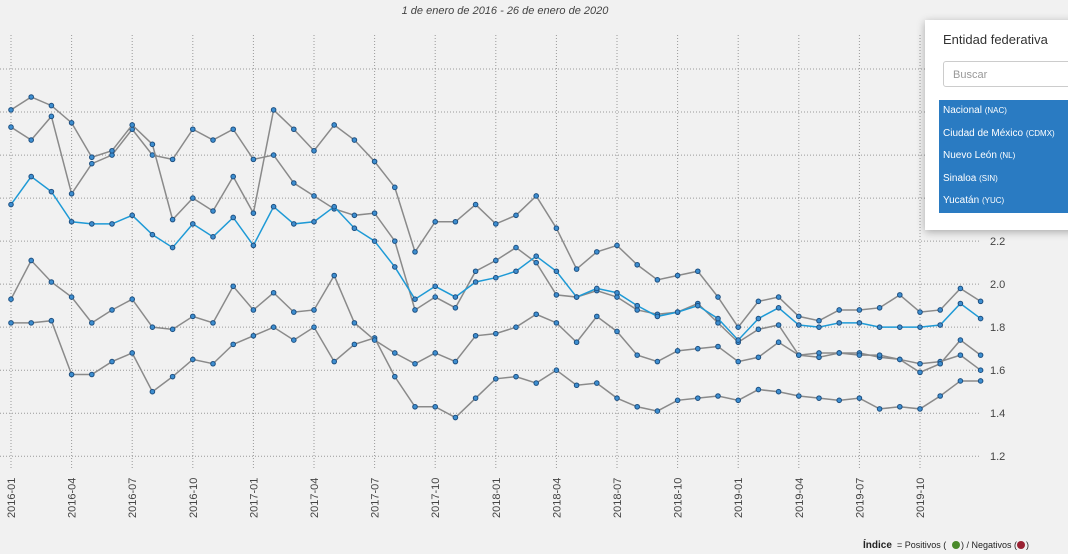 This screenshot has width=1068, height=554. What do you see at coordinates (960, 178) in the screenshot?
I see `legend-name: Sinaloa` at bounding box center [960, 178].